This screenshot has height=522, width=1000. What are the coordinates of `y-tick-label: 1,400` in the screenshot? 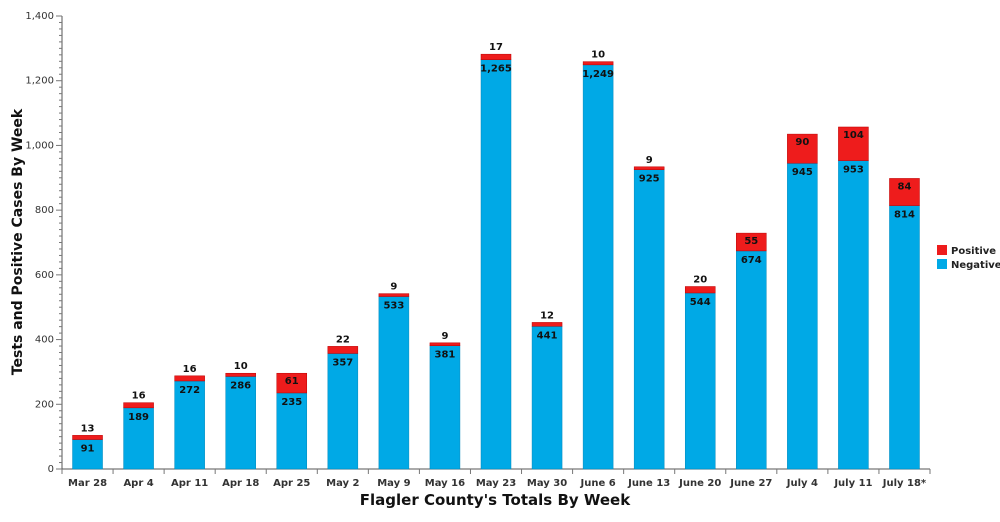 It's located at (39, 16).